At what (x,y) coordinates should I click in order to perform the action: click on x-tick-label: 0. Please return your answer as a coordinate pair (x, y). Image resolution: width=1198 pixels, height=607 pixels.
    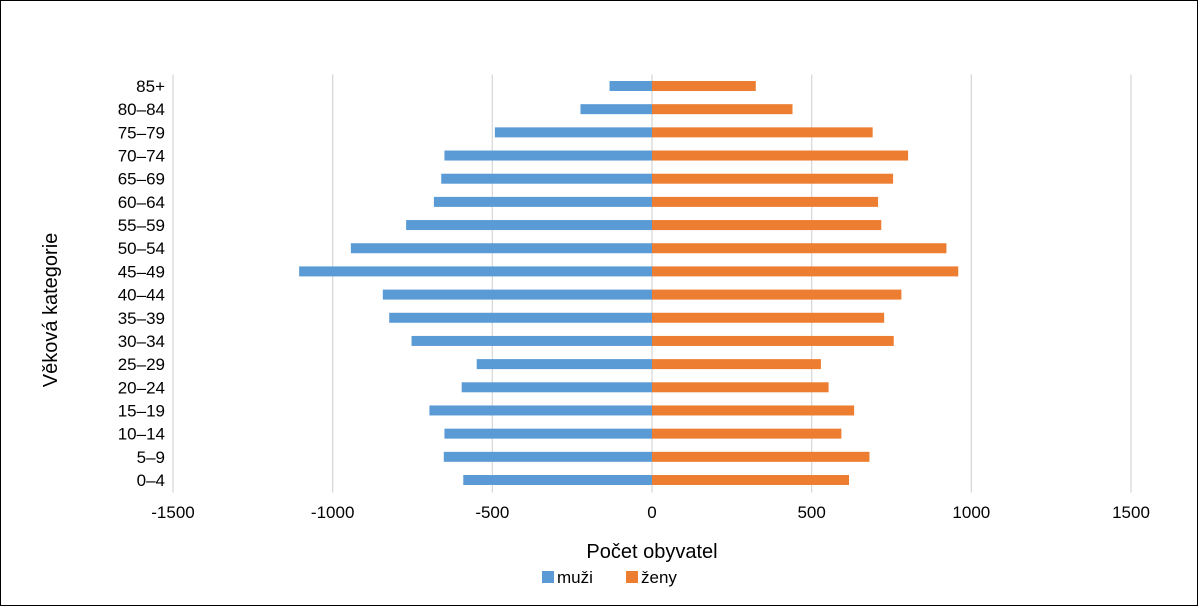
    Looking at the image, I should click on (651, 512).